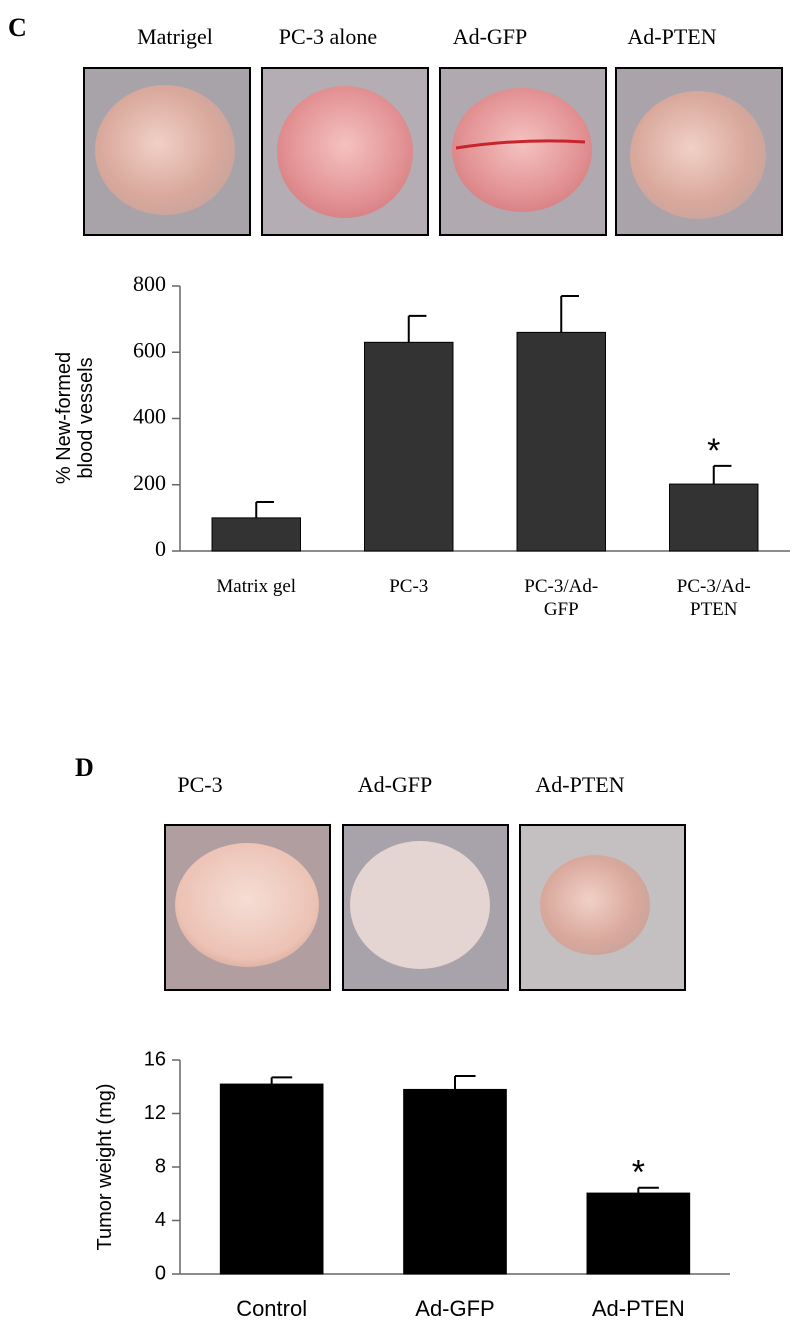 The height and width of the screenshot is (1330, 800). Describe the element at coordinates (149, 283) in the screenshot. I see `y-tick-label: 800` at that location.